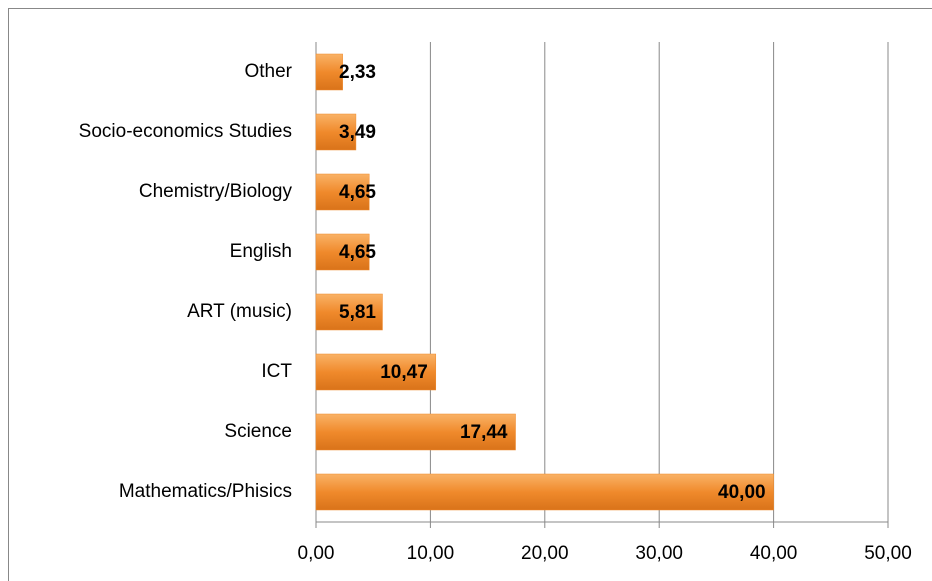 This screenshot has height=581, width=932. I want to click on data-label: 5,81, so click(357, 312).